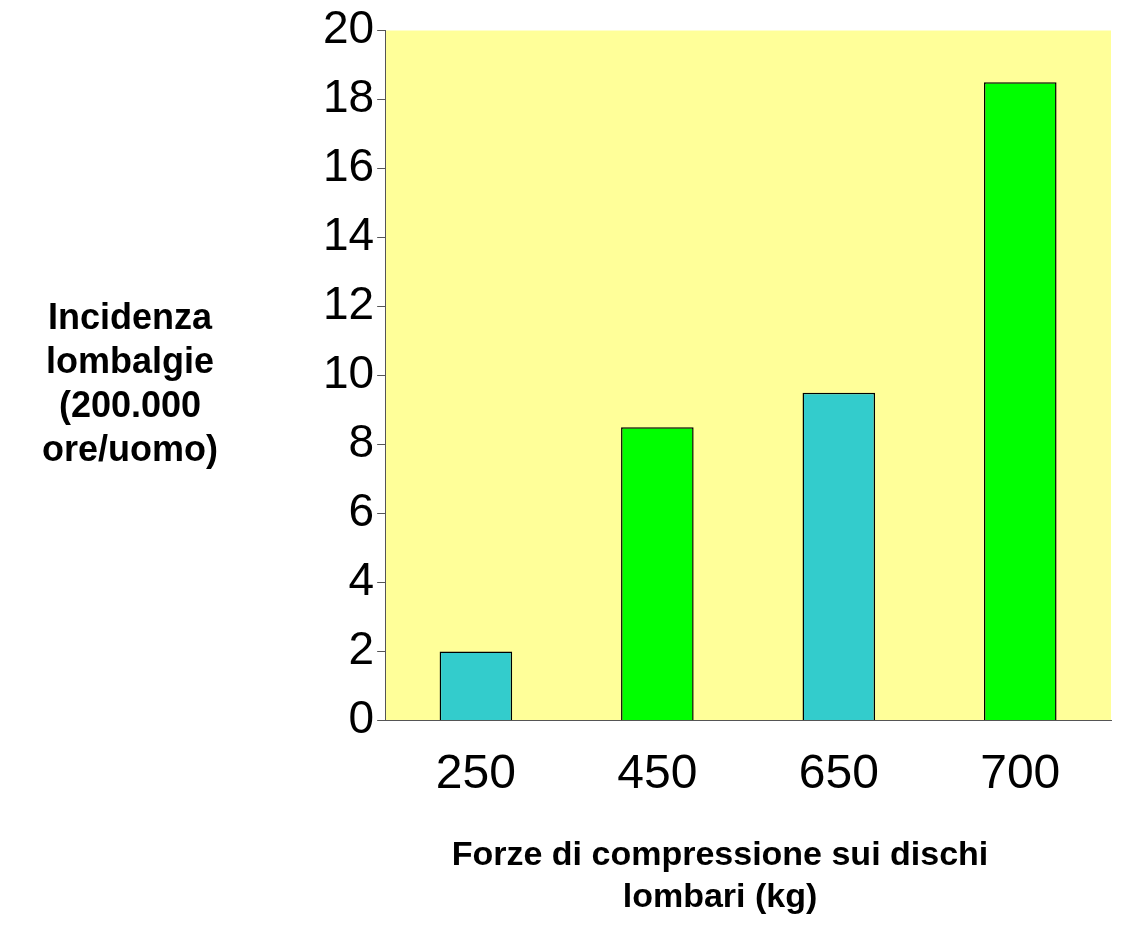 The width and height of the screenshot is (1121, 926). What do you see at coordinates (348, 372) in the screenshot?
I see `y-tick-label: 10` at bounding box center [348, 372].